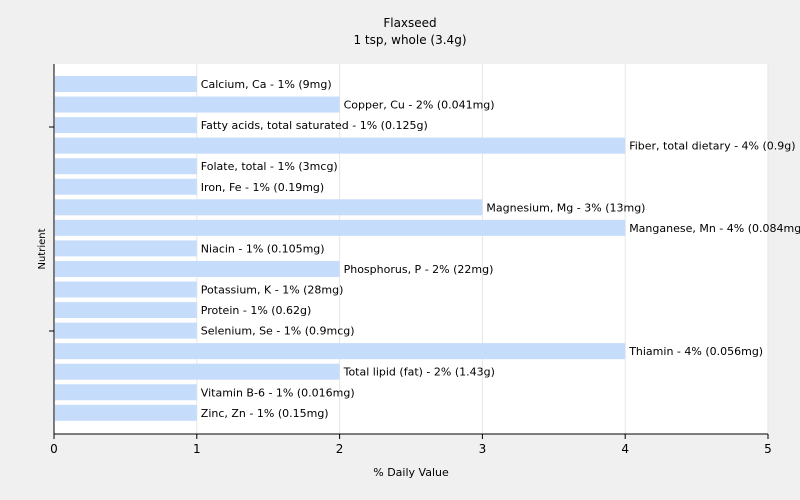  What do you see at coordinates (411, 449) in the screenshot?
I see `x-tick-labels: 0 1 2 3 4 5` at bounding box center [411, 449].